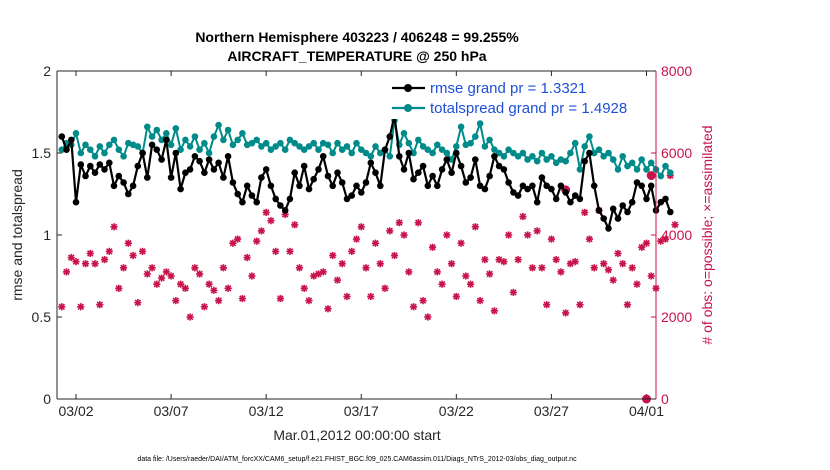 This screenshot has width=830, height=470. I want to click on chart-title-line2: AIRCRAFT_TEMPERATURE @ 250 hPa, so click(356, 56).